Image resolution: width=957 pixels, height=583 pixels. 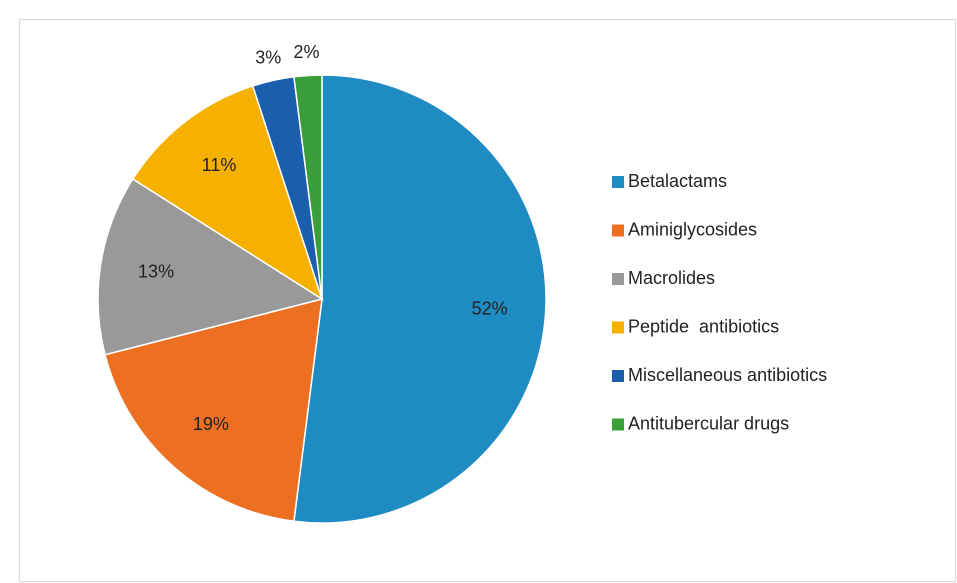 What do you see at coordinates (211, 424) in the screenshot?
I see `data-label: 19%` at bounding box center [211, 424].